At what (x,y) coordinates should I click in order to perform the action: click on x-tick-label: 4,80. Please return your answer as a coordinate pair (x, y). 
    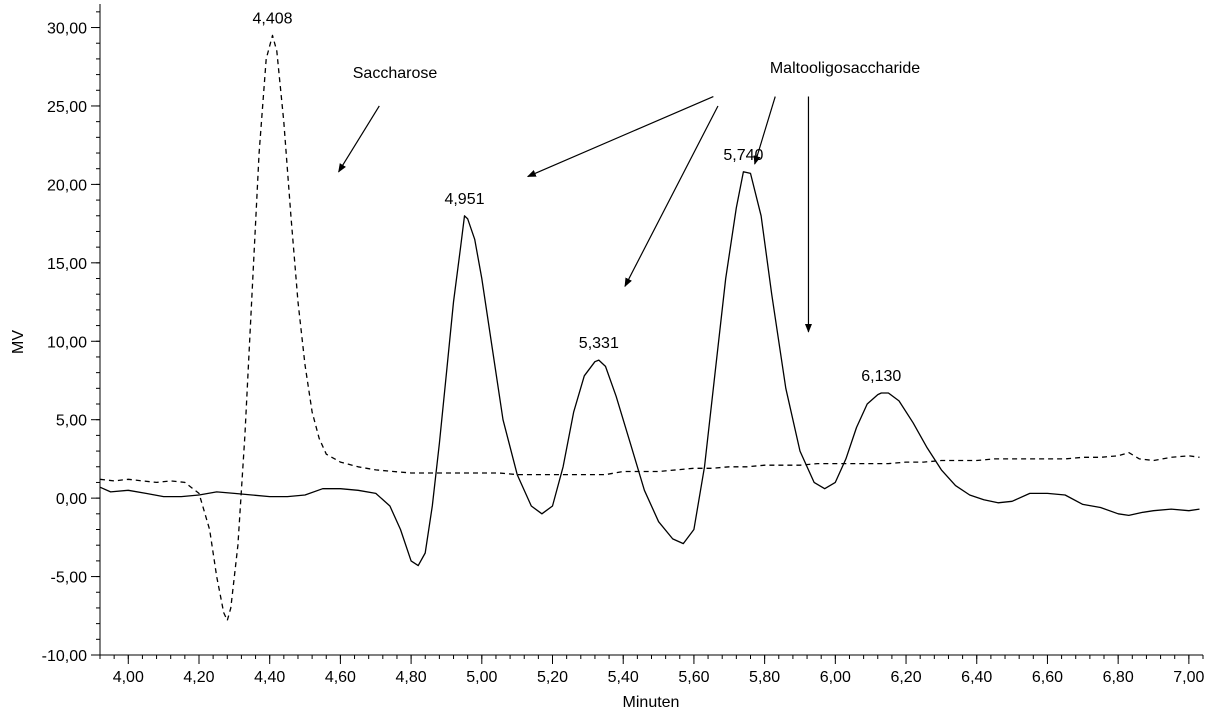
    Looking at the image, I should click on (411, 677).